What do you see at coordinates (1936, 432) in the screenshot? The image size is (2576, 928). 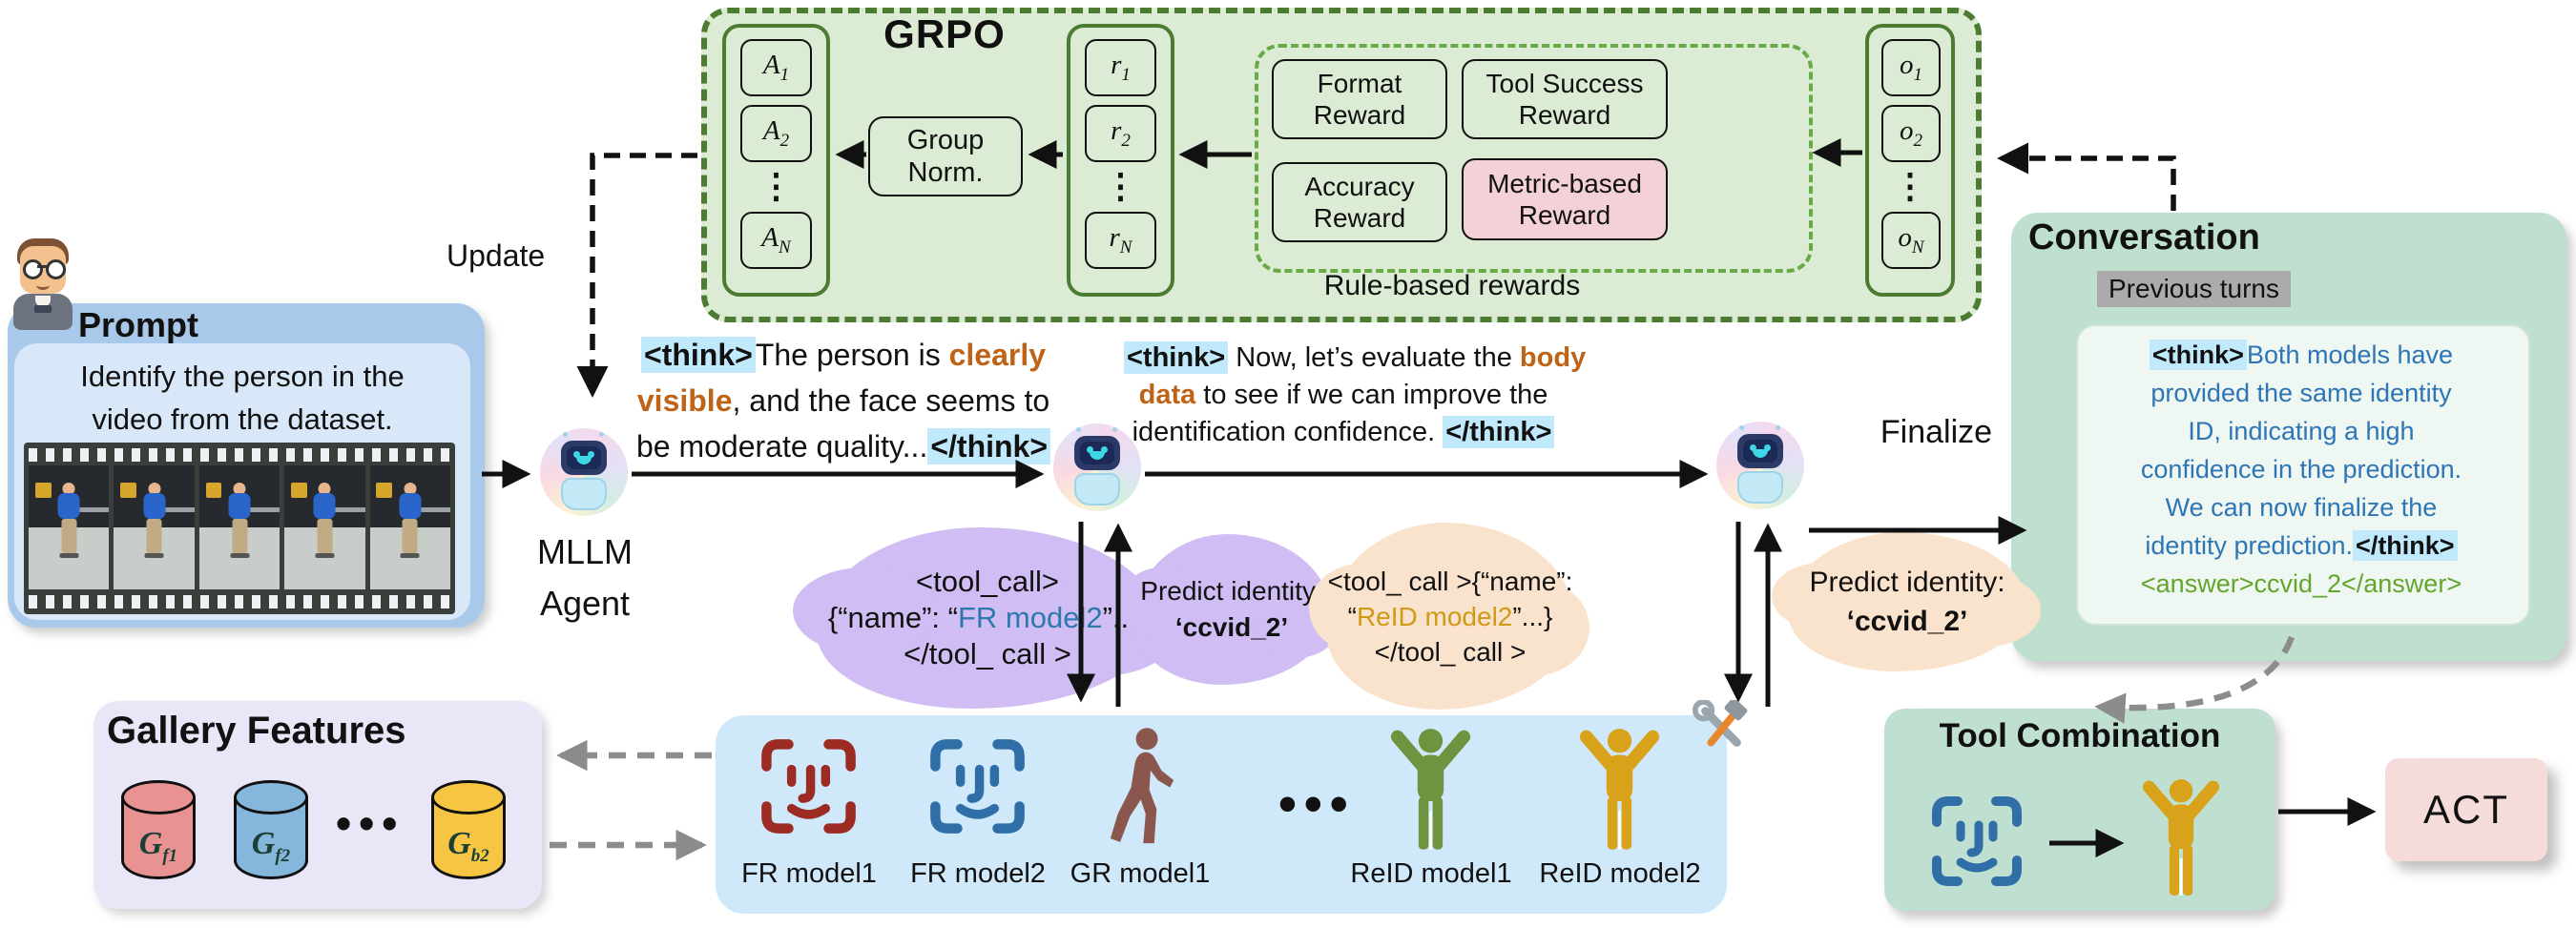 I see `finalize-label: Finalize` at bounding box center [1936, 432].